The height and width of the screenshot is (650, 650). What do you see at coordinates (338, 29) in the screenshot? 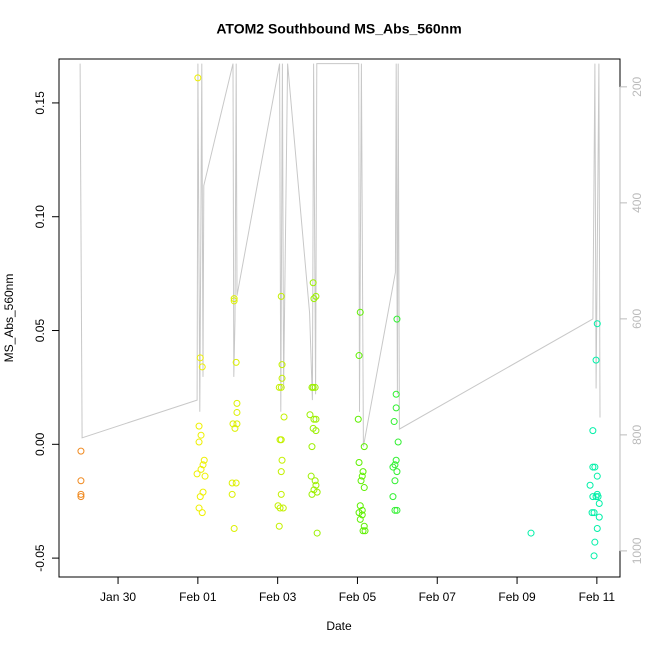
I see `chart-title: ATOM2 Southbound MS_Abs_560nm` at bounding box center [338, 29].